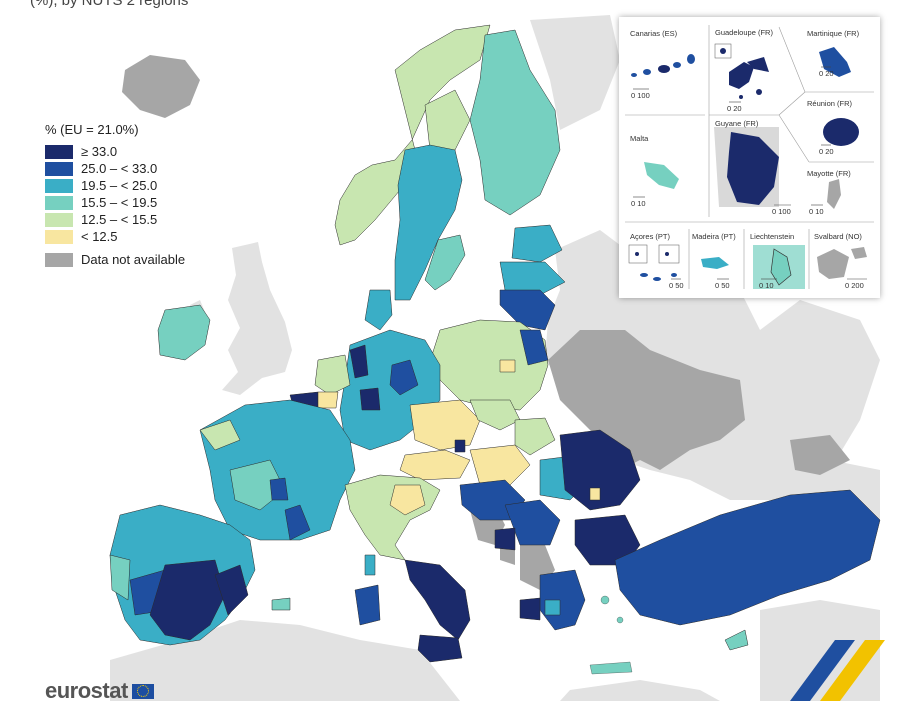 This screenshot has width=900, height=704. I want to click on scale-reunion: 0 20, so click(826, 151).